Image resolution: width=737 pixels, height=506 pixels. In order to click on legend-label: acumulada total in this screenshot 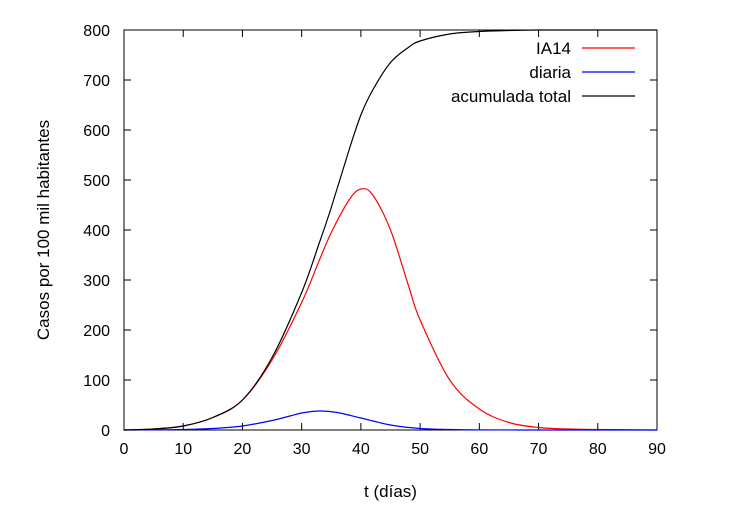, I will do `click(511, 96)`.